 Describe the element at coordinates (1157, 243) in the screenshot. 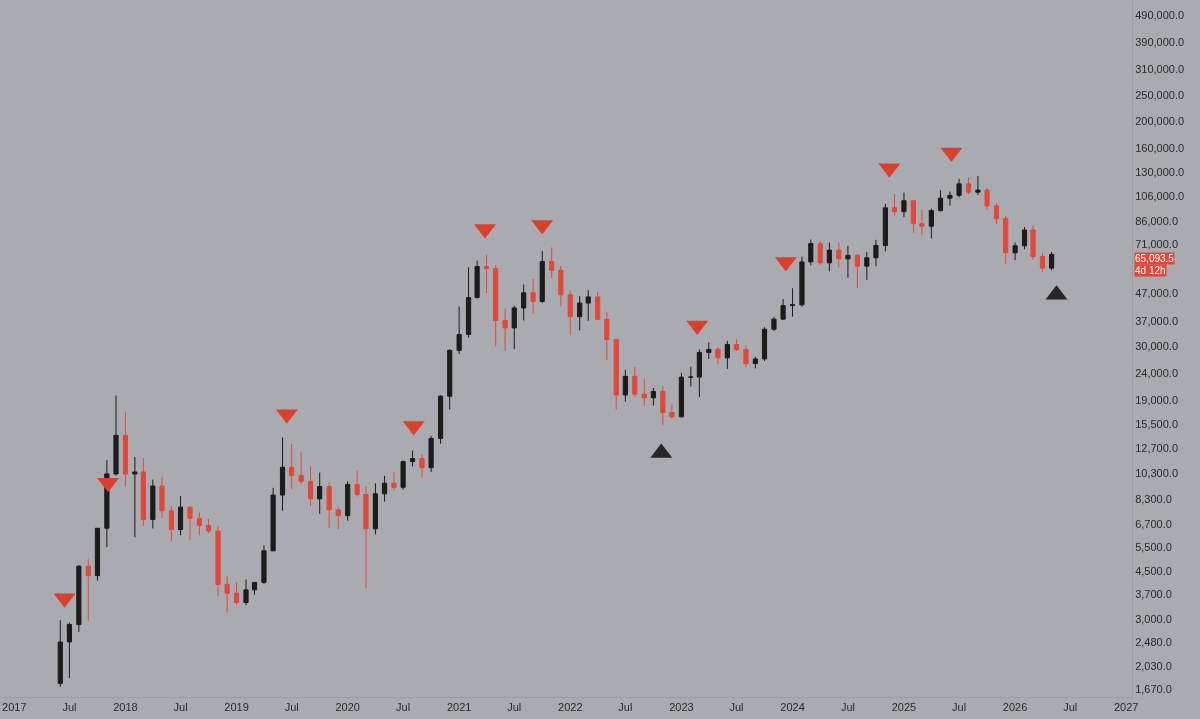

I see `y-tick-label: 71,000.0` at that location.